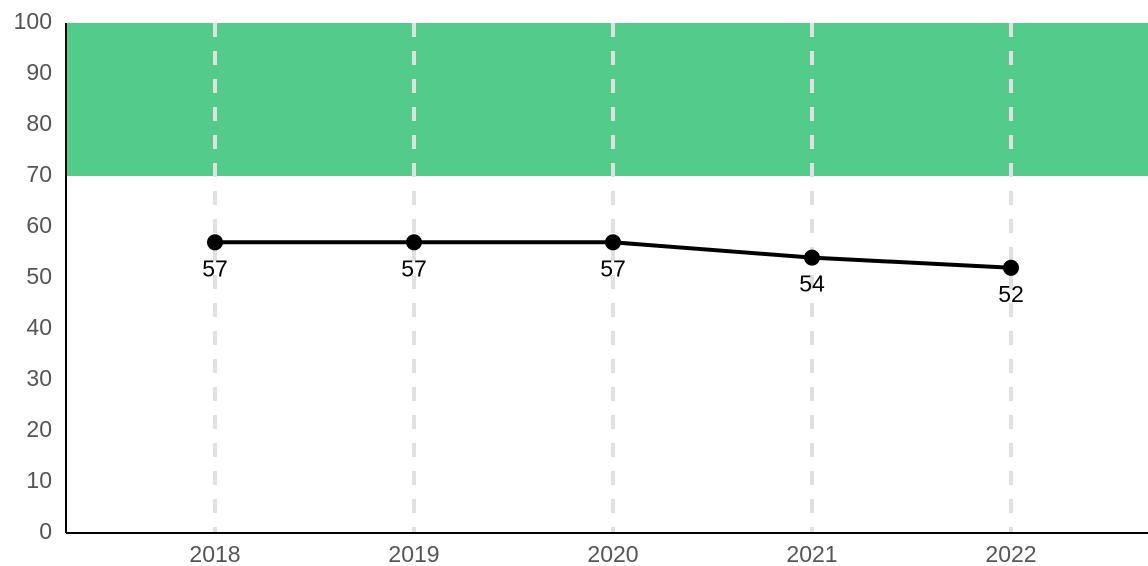 The height and width of the screenshot is (566, 1148). I want to click on y-tick-label: 20, so click(39, 429).